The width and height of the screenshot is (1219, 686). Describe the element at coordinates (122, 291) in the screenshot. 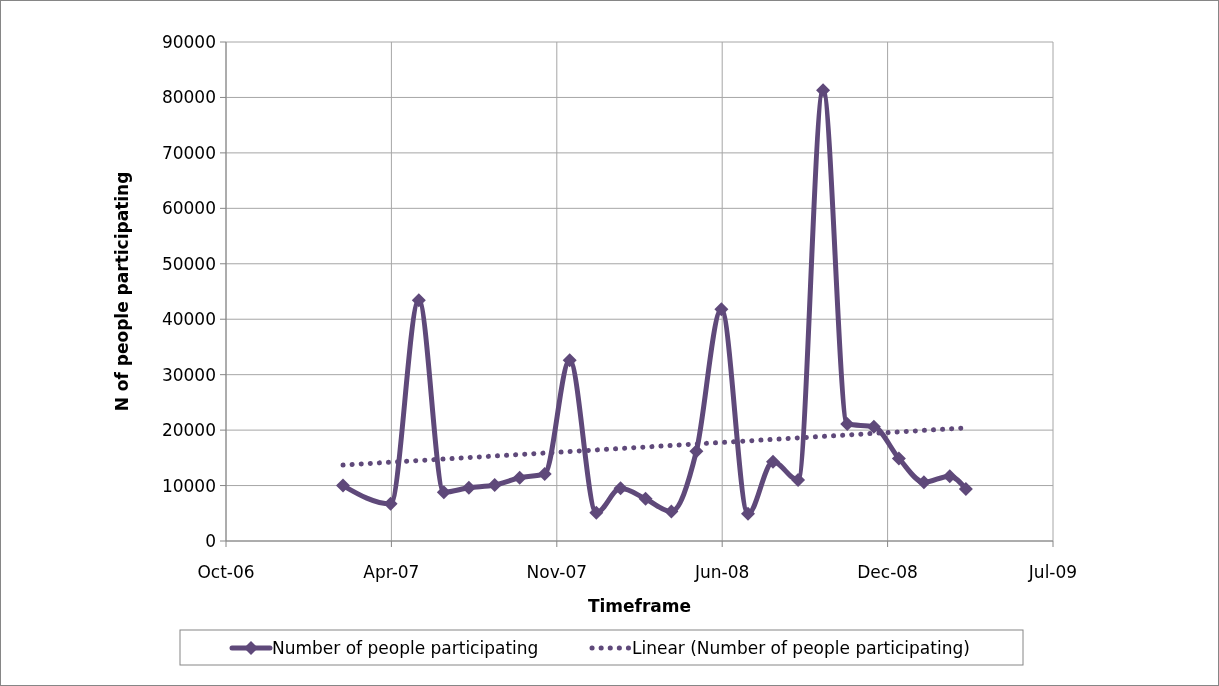

I see `y-axis-title: N of people participating` at that location.